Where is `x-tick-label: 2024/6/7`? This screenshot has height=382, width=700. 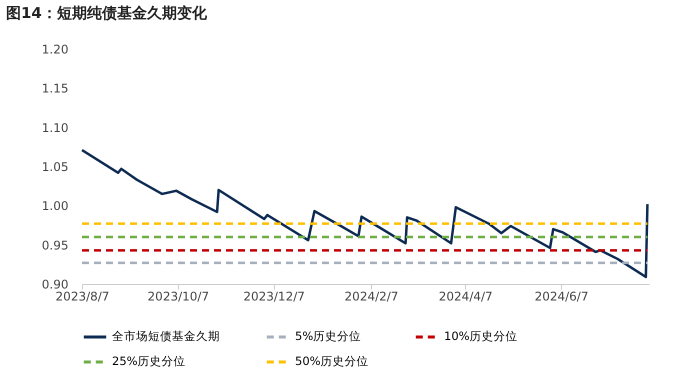
x-tick-label: 2024/6/7 is located at coordinates (561, 297).